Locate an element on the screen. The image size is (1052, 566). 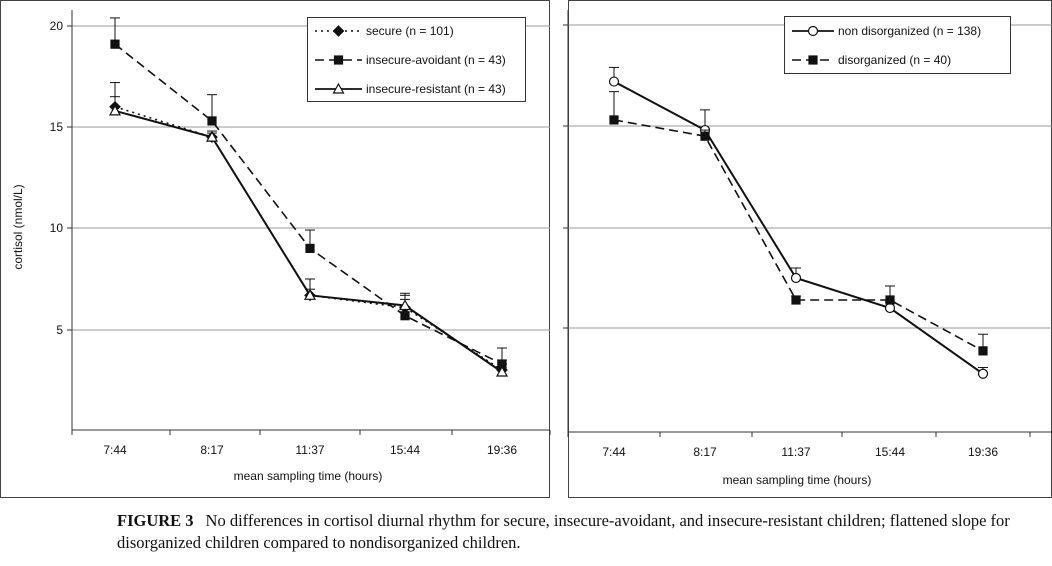
legend-entry-insecure-resistant: insecure-resistant (n = 43) is located at coordinates (410, 89).